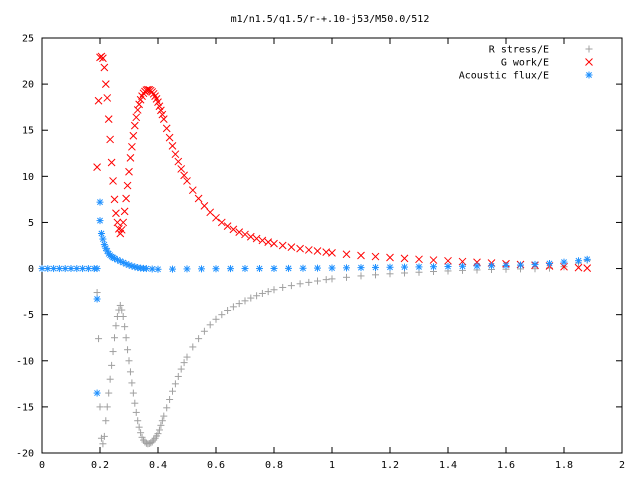  What do you see at coordinates (31, 269) in the screenshot?
I see `y-tick-label: 0` at bounding box center [31, 269].